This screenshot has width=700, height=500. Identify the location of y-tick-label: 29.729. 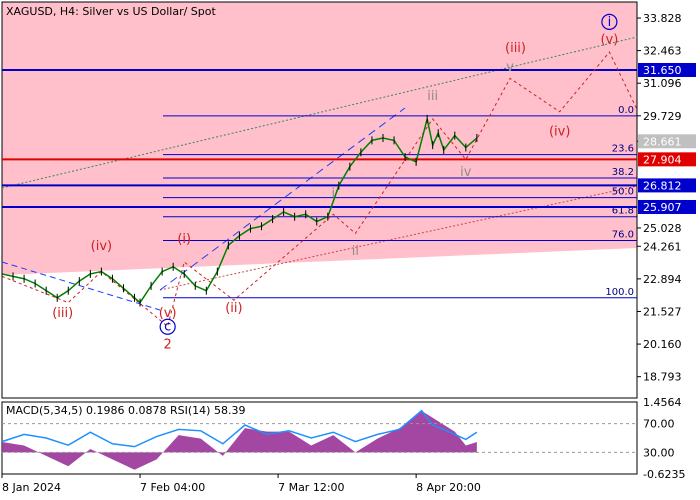
(662, 116).